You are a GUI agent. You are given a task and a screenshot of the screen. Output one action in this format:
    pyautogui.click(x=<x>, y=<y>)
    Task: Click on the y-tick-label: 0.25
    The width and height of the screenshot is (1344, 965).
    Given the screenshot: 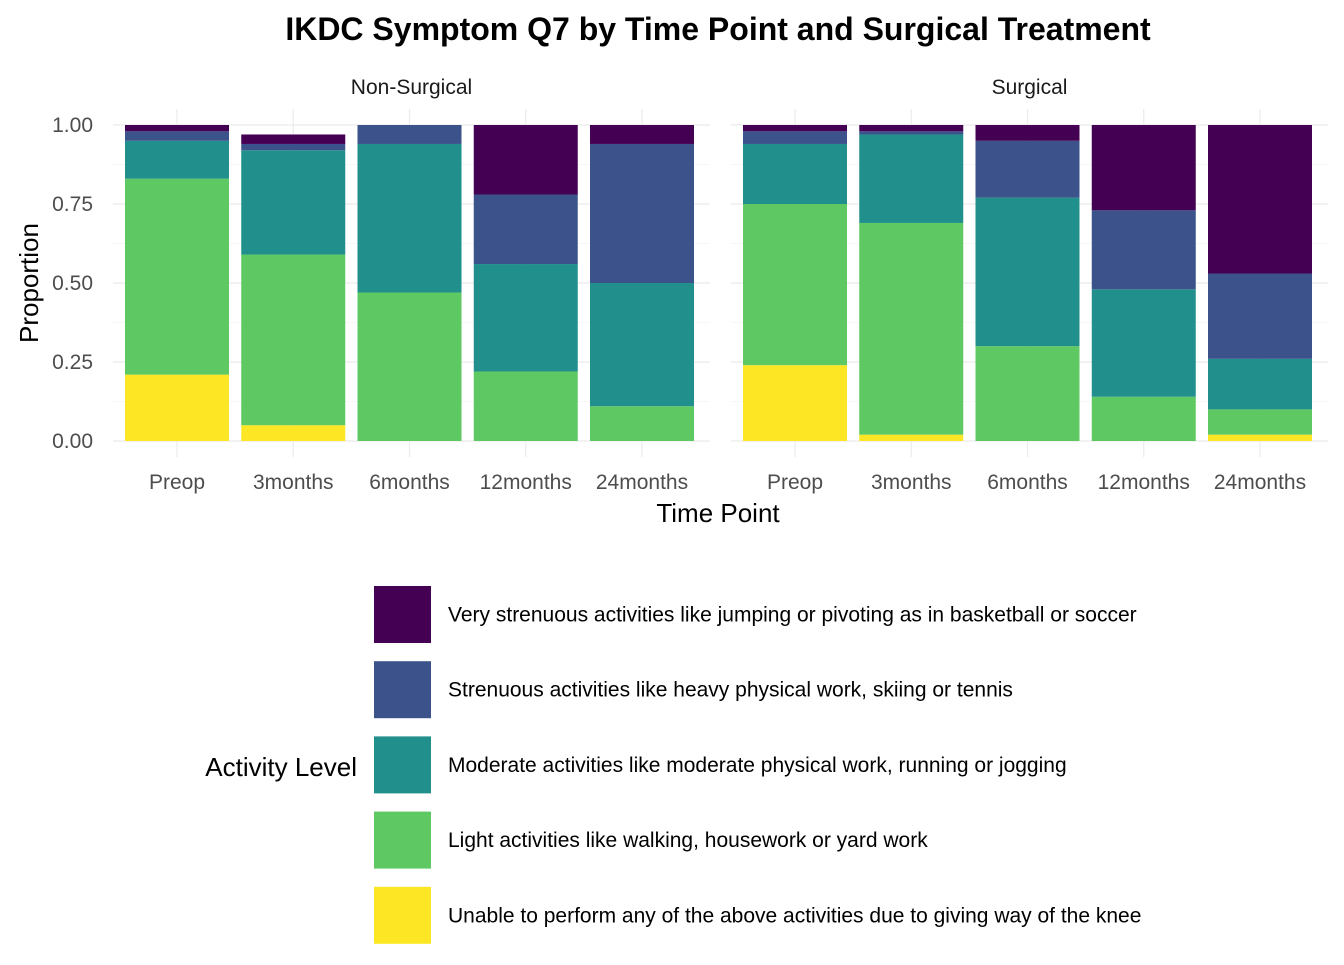 What is the action you would take?
    pyautogui.click(x=72, y=362)
    